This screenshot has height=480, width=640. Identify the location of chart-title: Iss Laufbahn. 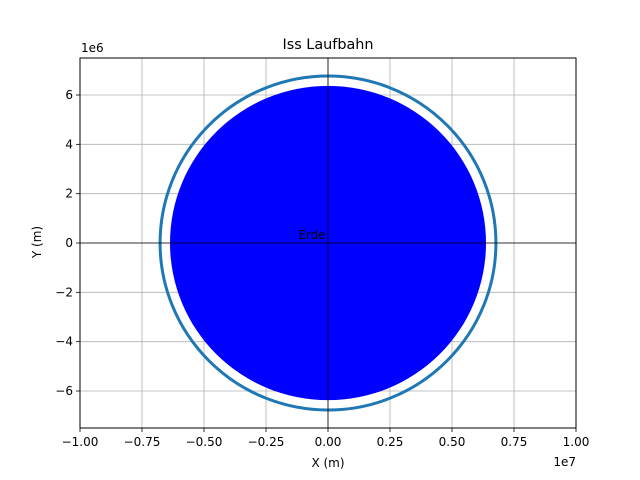
(327, 45).